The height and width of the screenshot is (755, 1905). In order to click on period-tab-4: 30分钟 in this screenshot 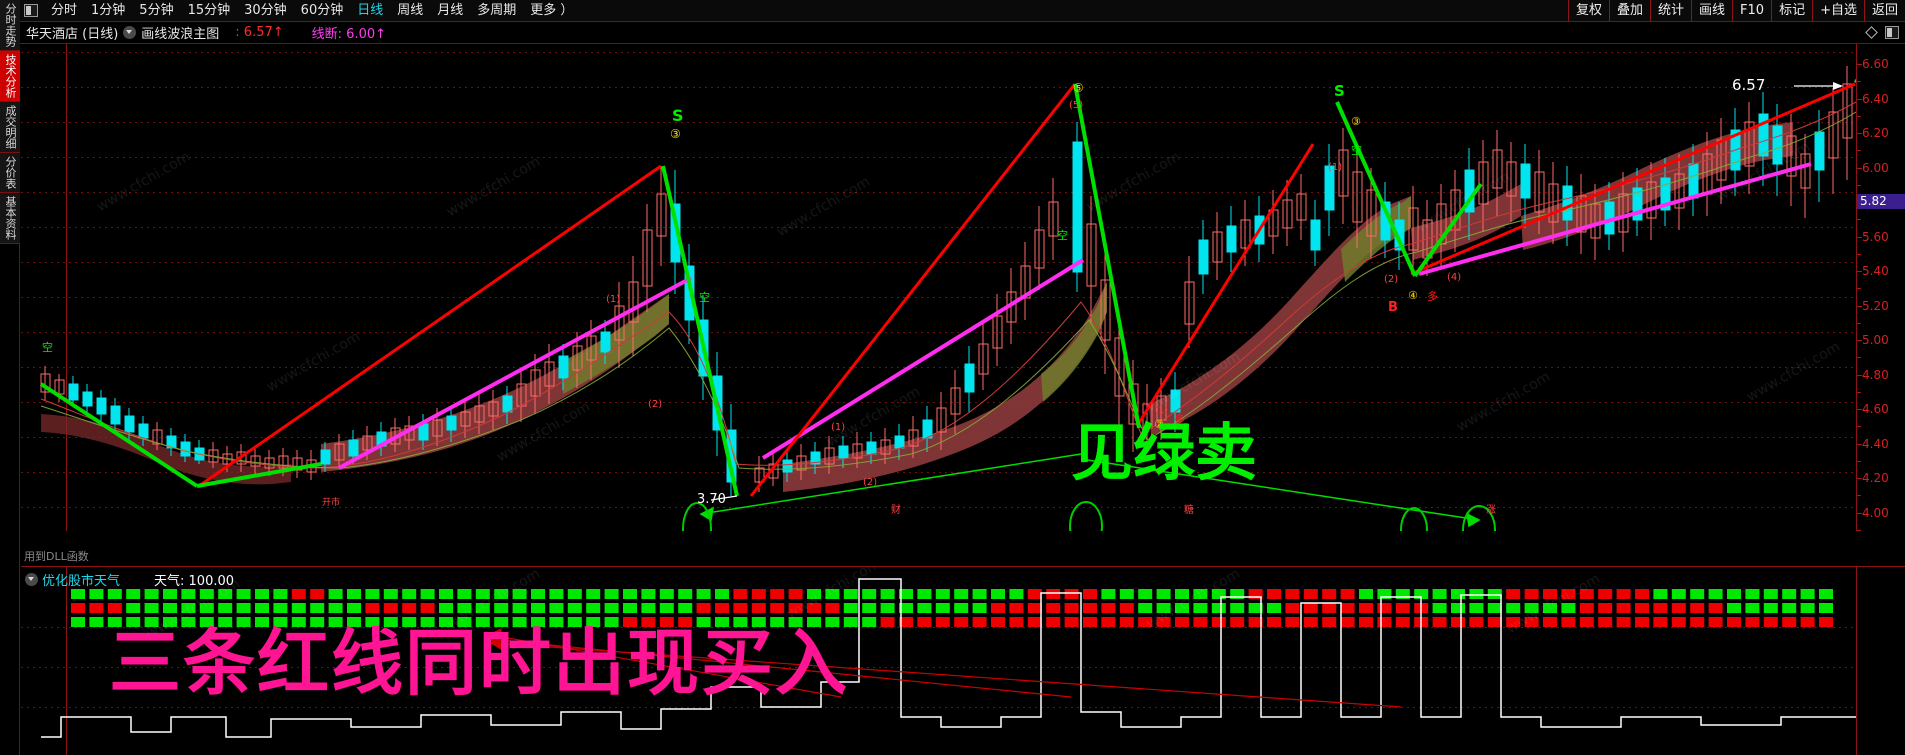, I will do `click(265, 10)`.